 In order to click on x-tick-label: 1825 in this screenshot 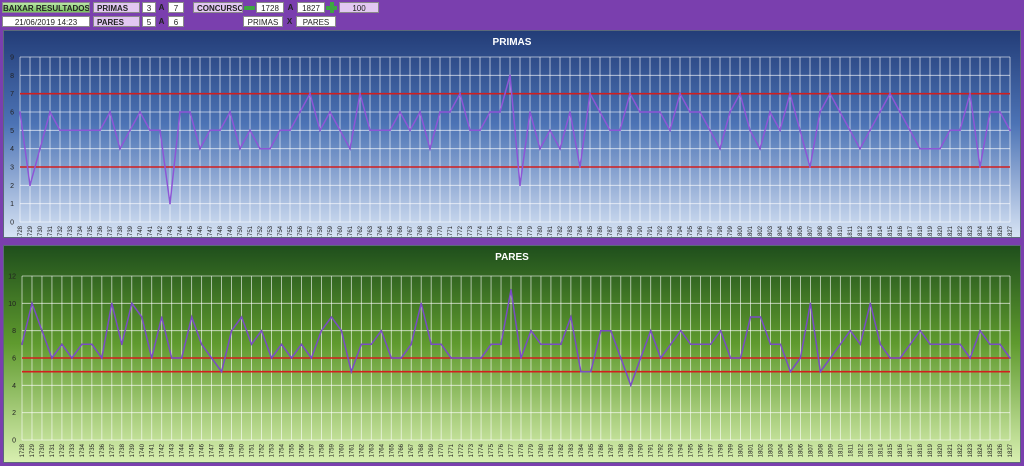, I will do `click(991, 231)`.